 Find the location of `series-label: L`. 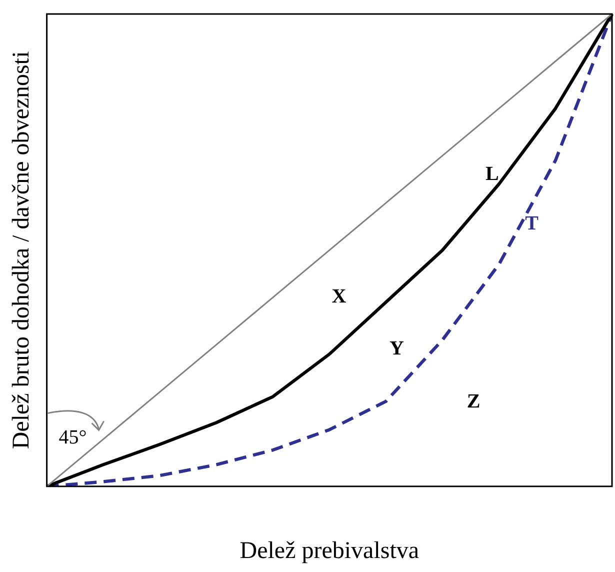

series-label: L is located at coordinates (492, 173).